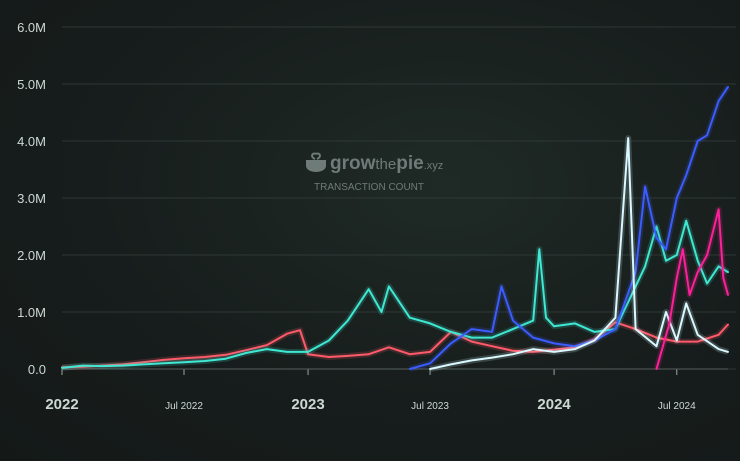 This screenshot has height=461, width=740. I want to click on x-tick-label-2: 2023, so click(307, 404).